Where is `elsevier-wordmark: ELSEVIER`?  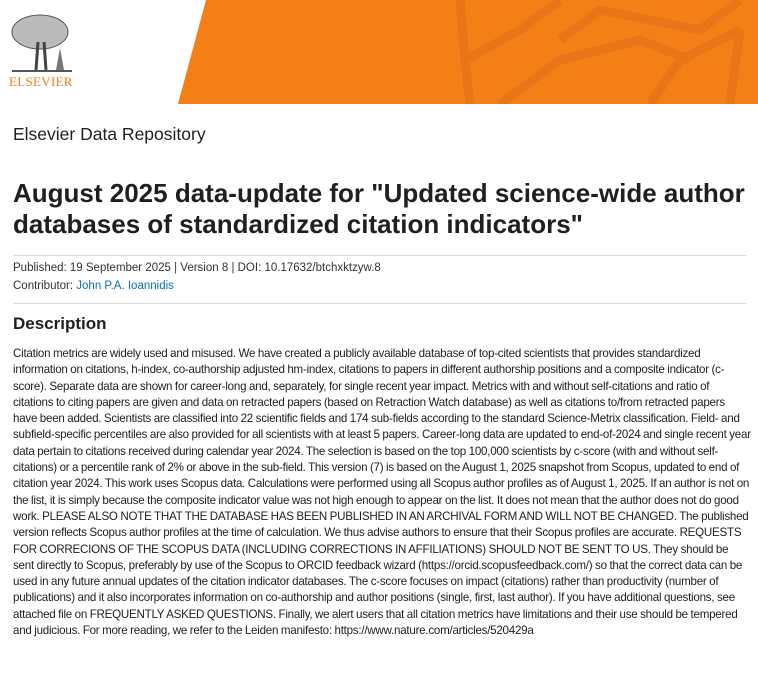 elsevier-wordmark: ELSEVIER is located at coordinates (41, 81).